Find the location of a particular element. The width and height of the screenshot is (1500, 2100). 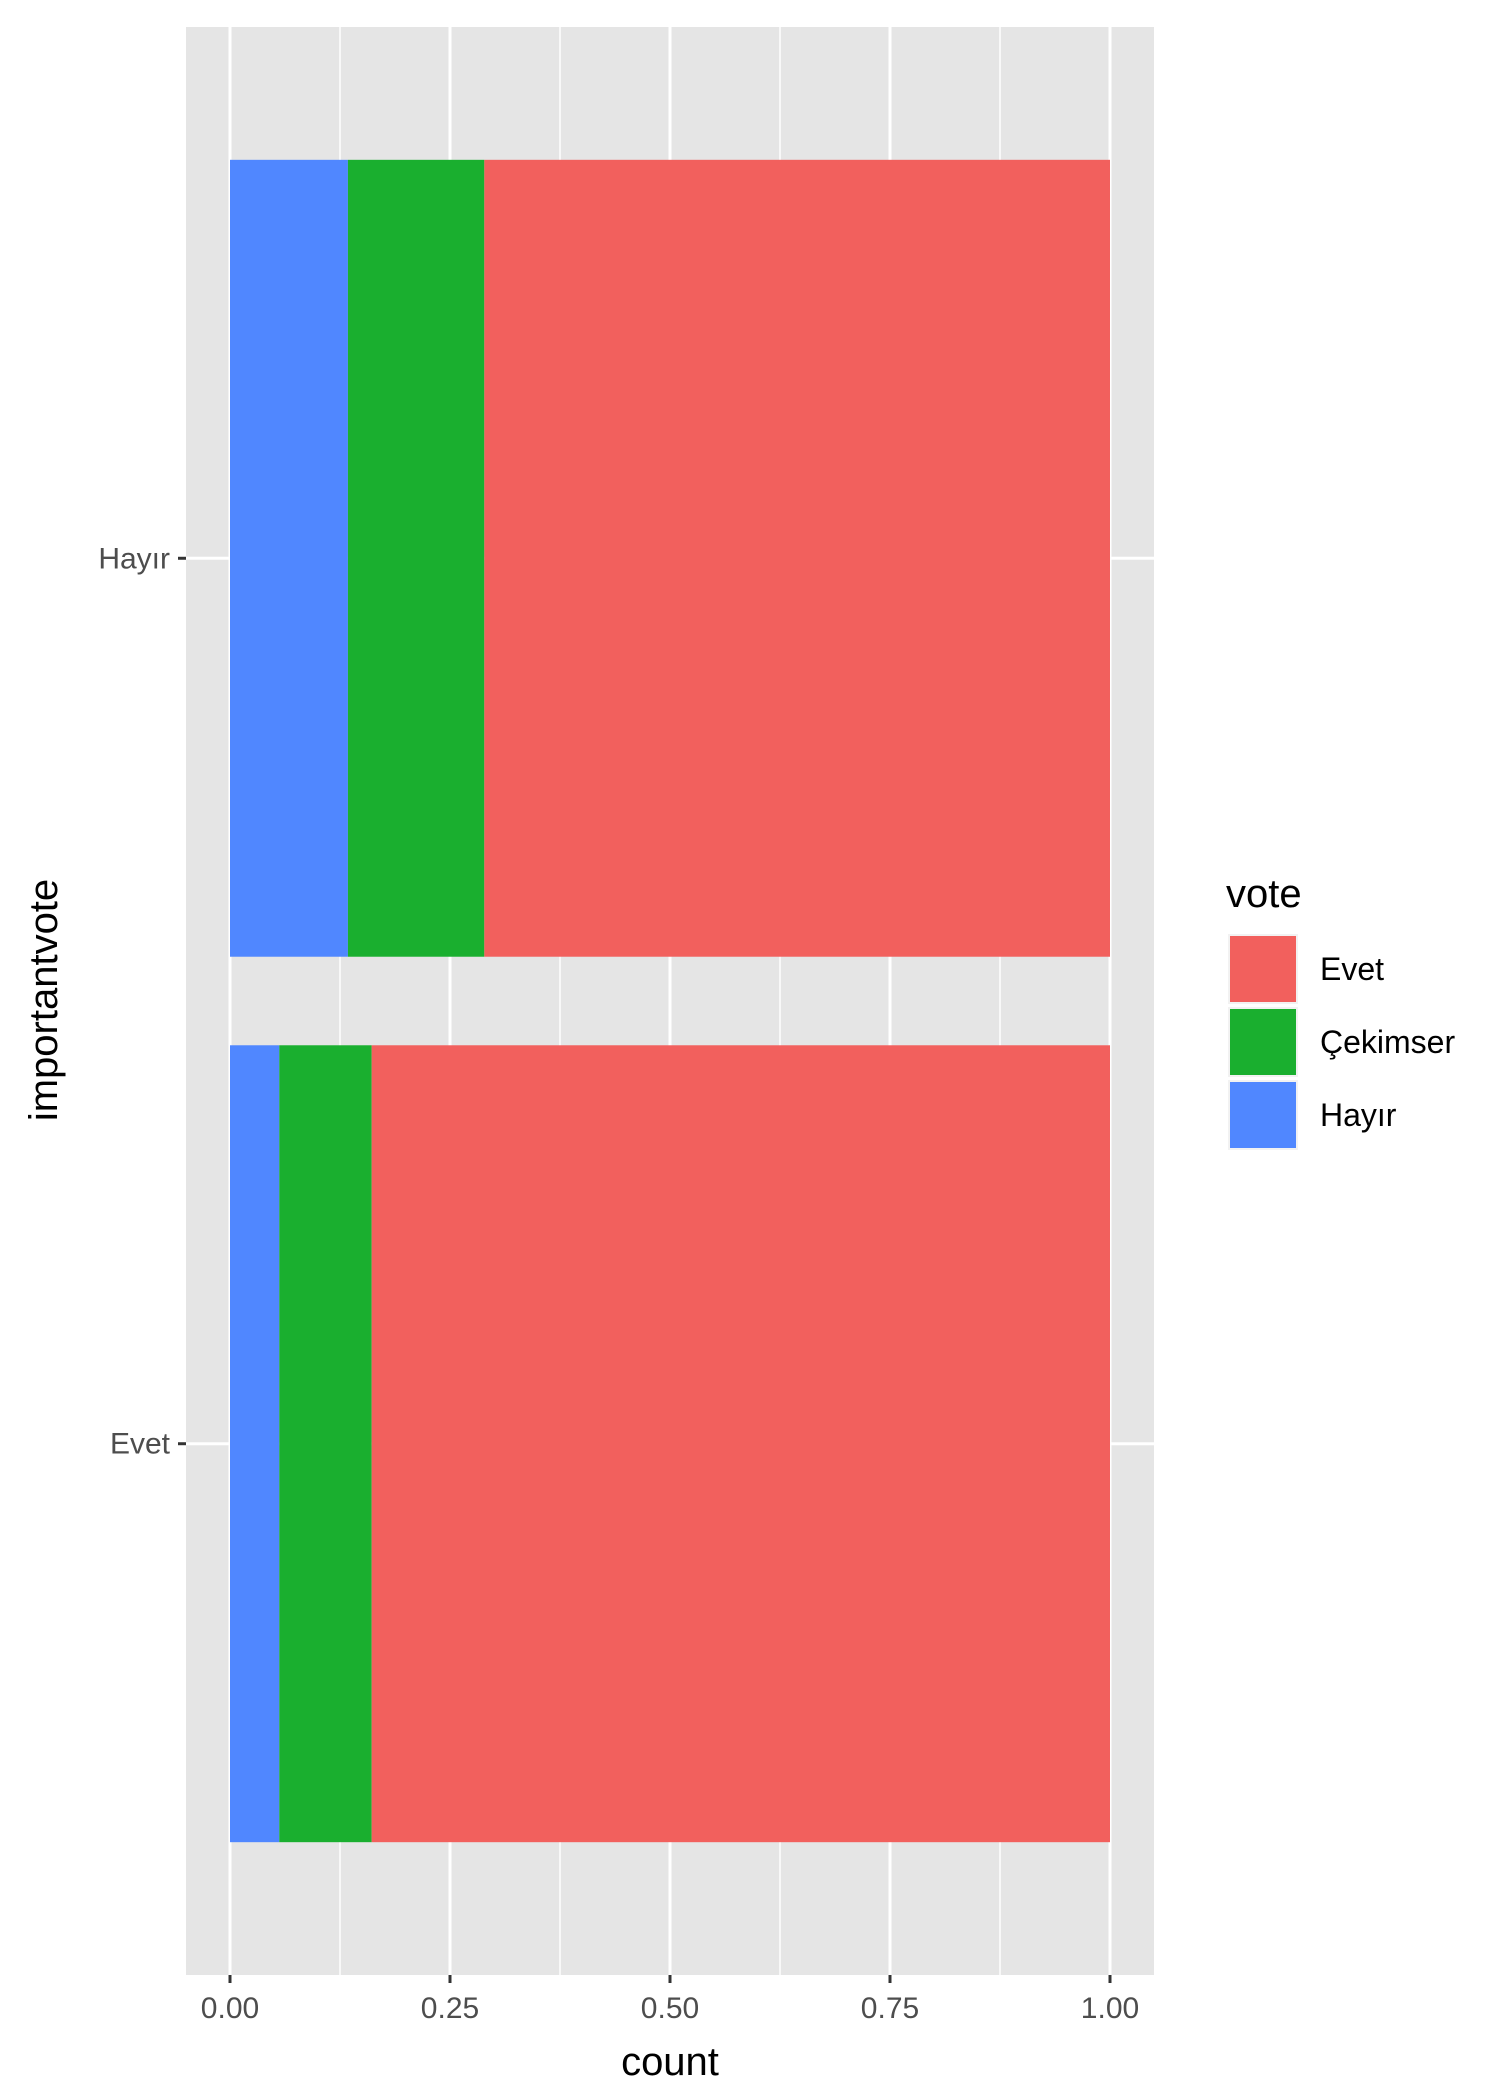

bar-segment-evet-hay-r is located at coordinates (255, 1444).